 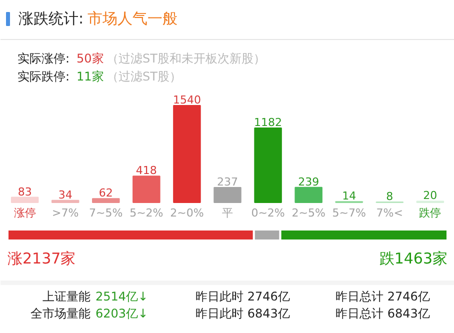 I want to click on text: 昨日此时 2746亿, so click(x=243, y=297).